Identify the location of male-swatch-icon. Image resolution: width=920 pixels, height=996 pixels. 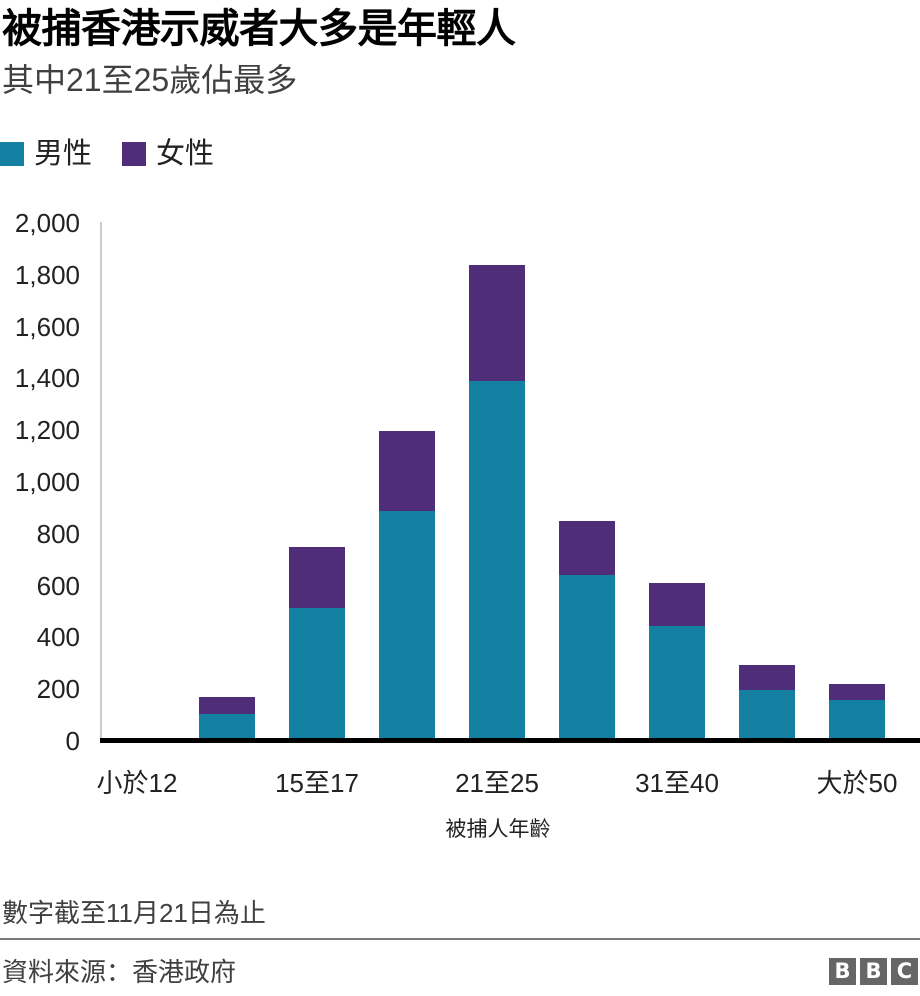
(12, 154).